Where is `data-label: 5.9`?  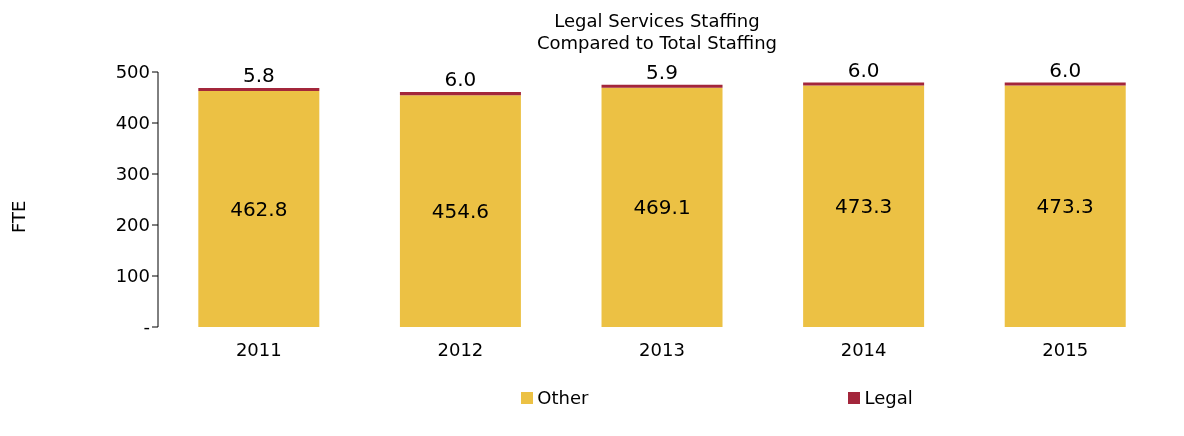 data-label: 5.9 is located at coordinates (662, 71).